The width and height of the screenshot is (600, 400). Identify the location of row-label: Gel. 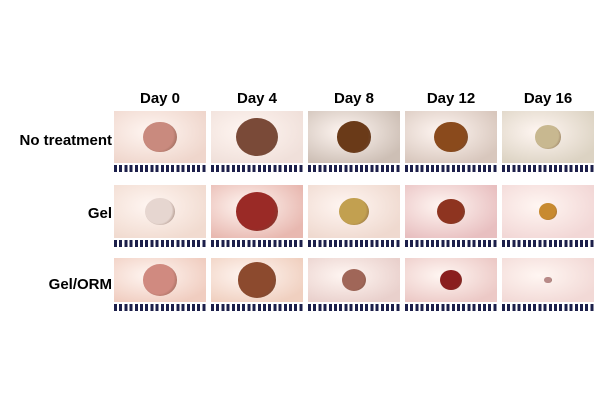
(99, 213).